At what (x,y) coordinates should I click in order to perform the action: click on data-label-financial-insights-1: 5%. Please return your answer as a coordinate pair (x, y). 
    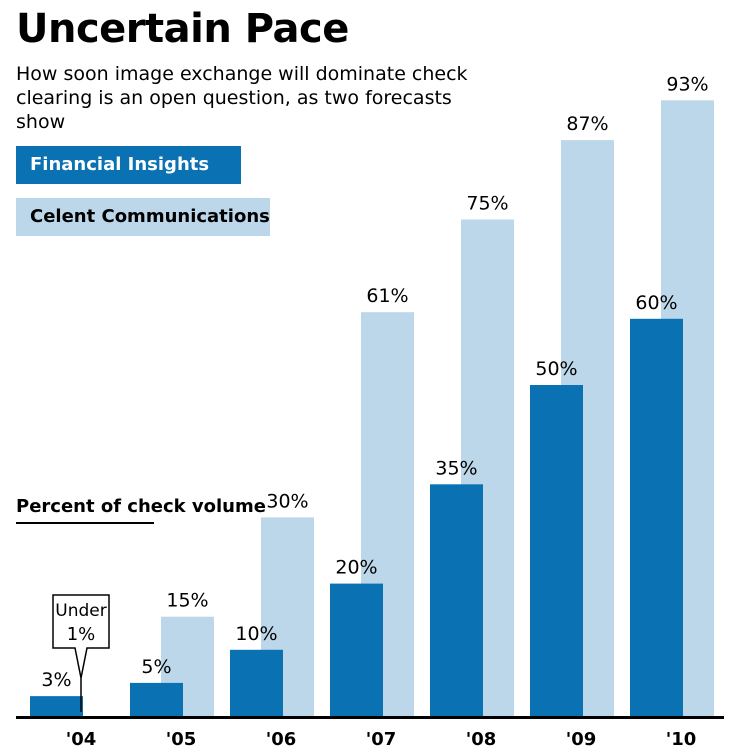
    Looking at the image, I should click on (156, 667).